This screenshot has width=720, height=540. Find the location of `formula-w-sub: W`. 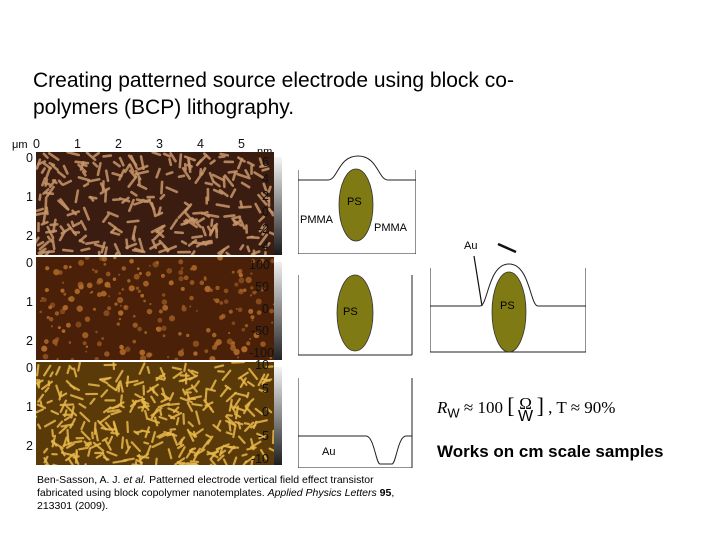

formula-w-sub: W is located at coordinates (453, 413).